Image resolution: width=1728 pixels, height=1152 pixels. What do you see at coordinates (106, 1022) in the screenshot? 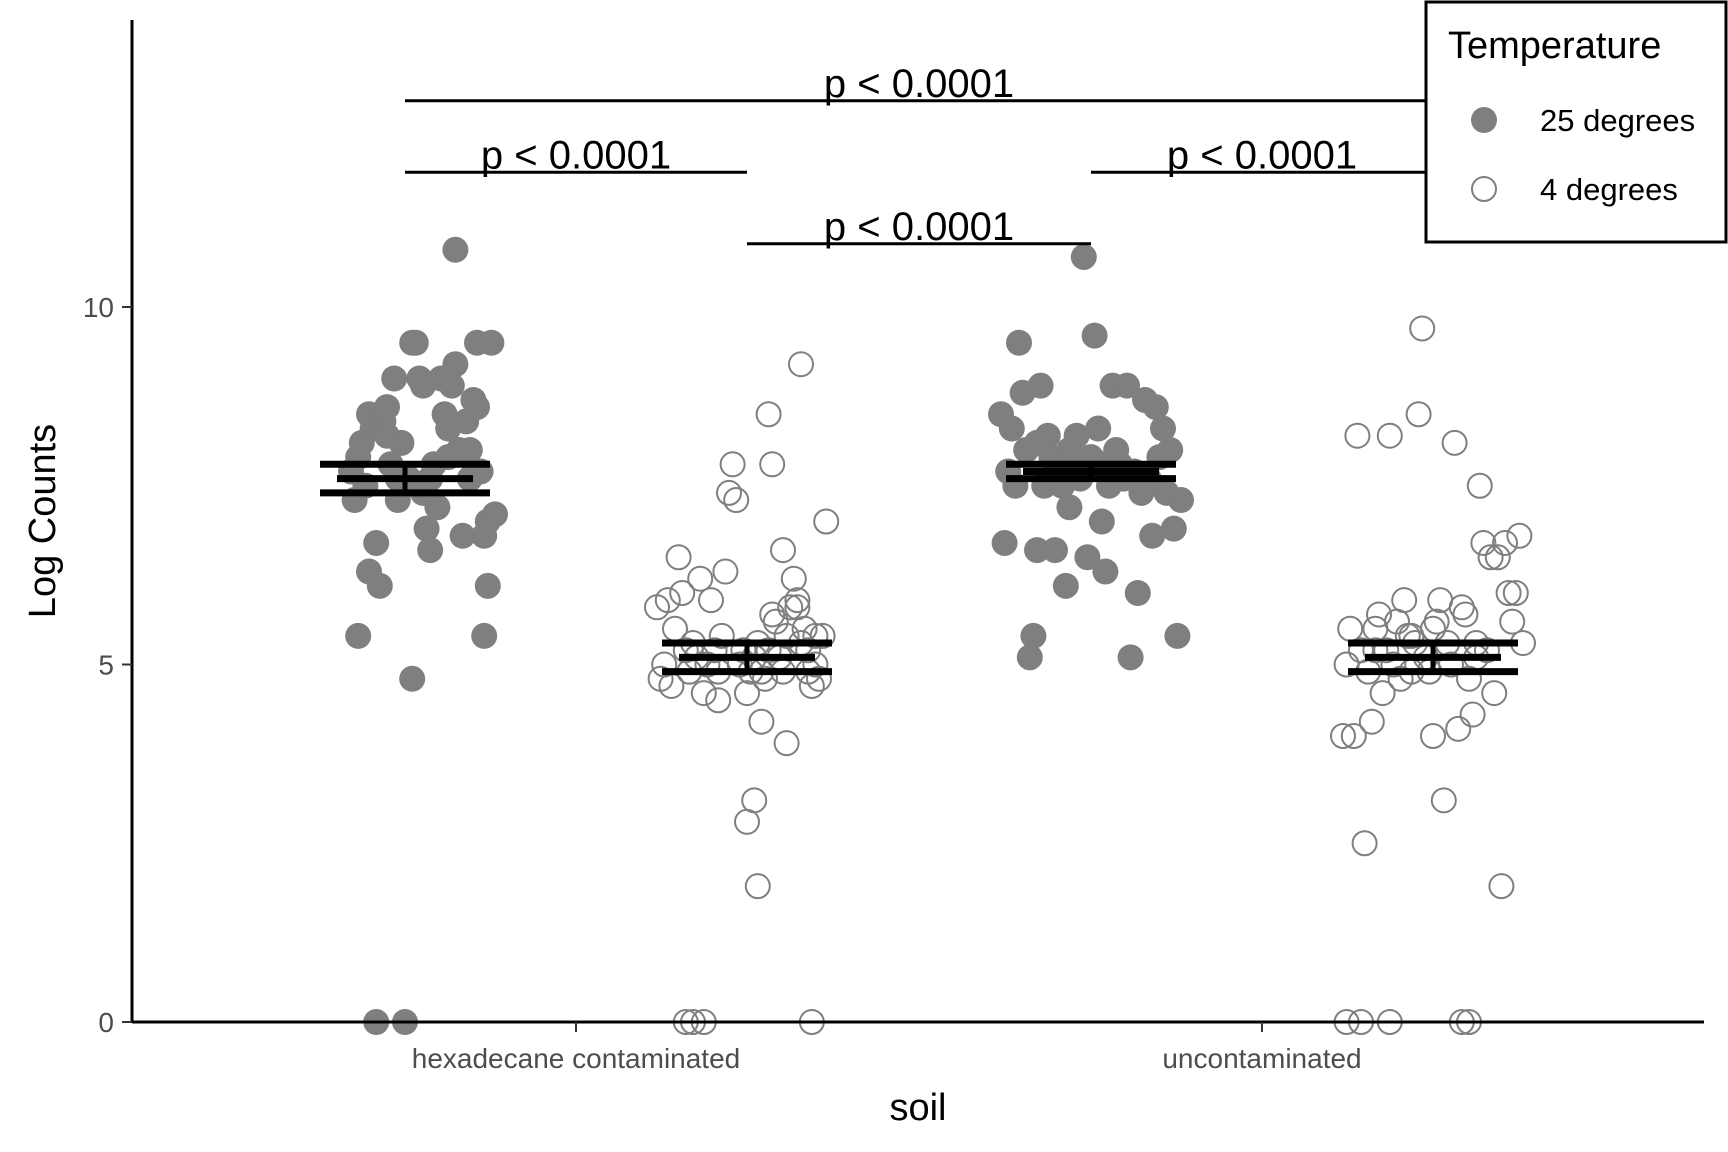
I see `y-tick-label: 0` at bounding box center [106, 1022].